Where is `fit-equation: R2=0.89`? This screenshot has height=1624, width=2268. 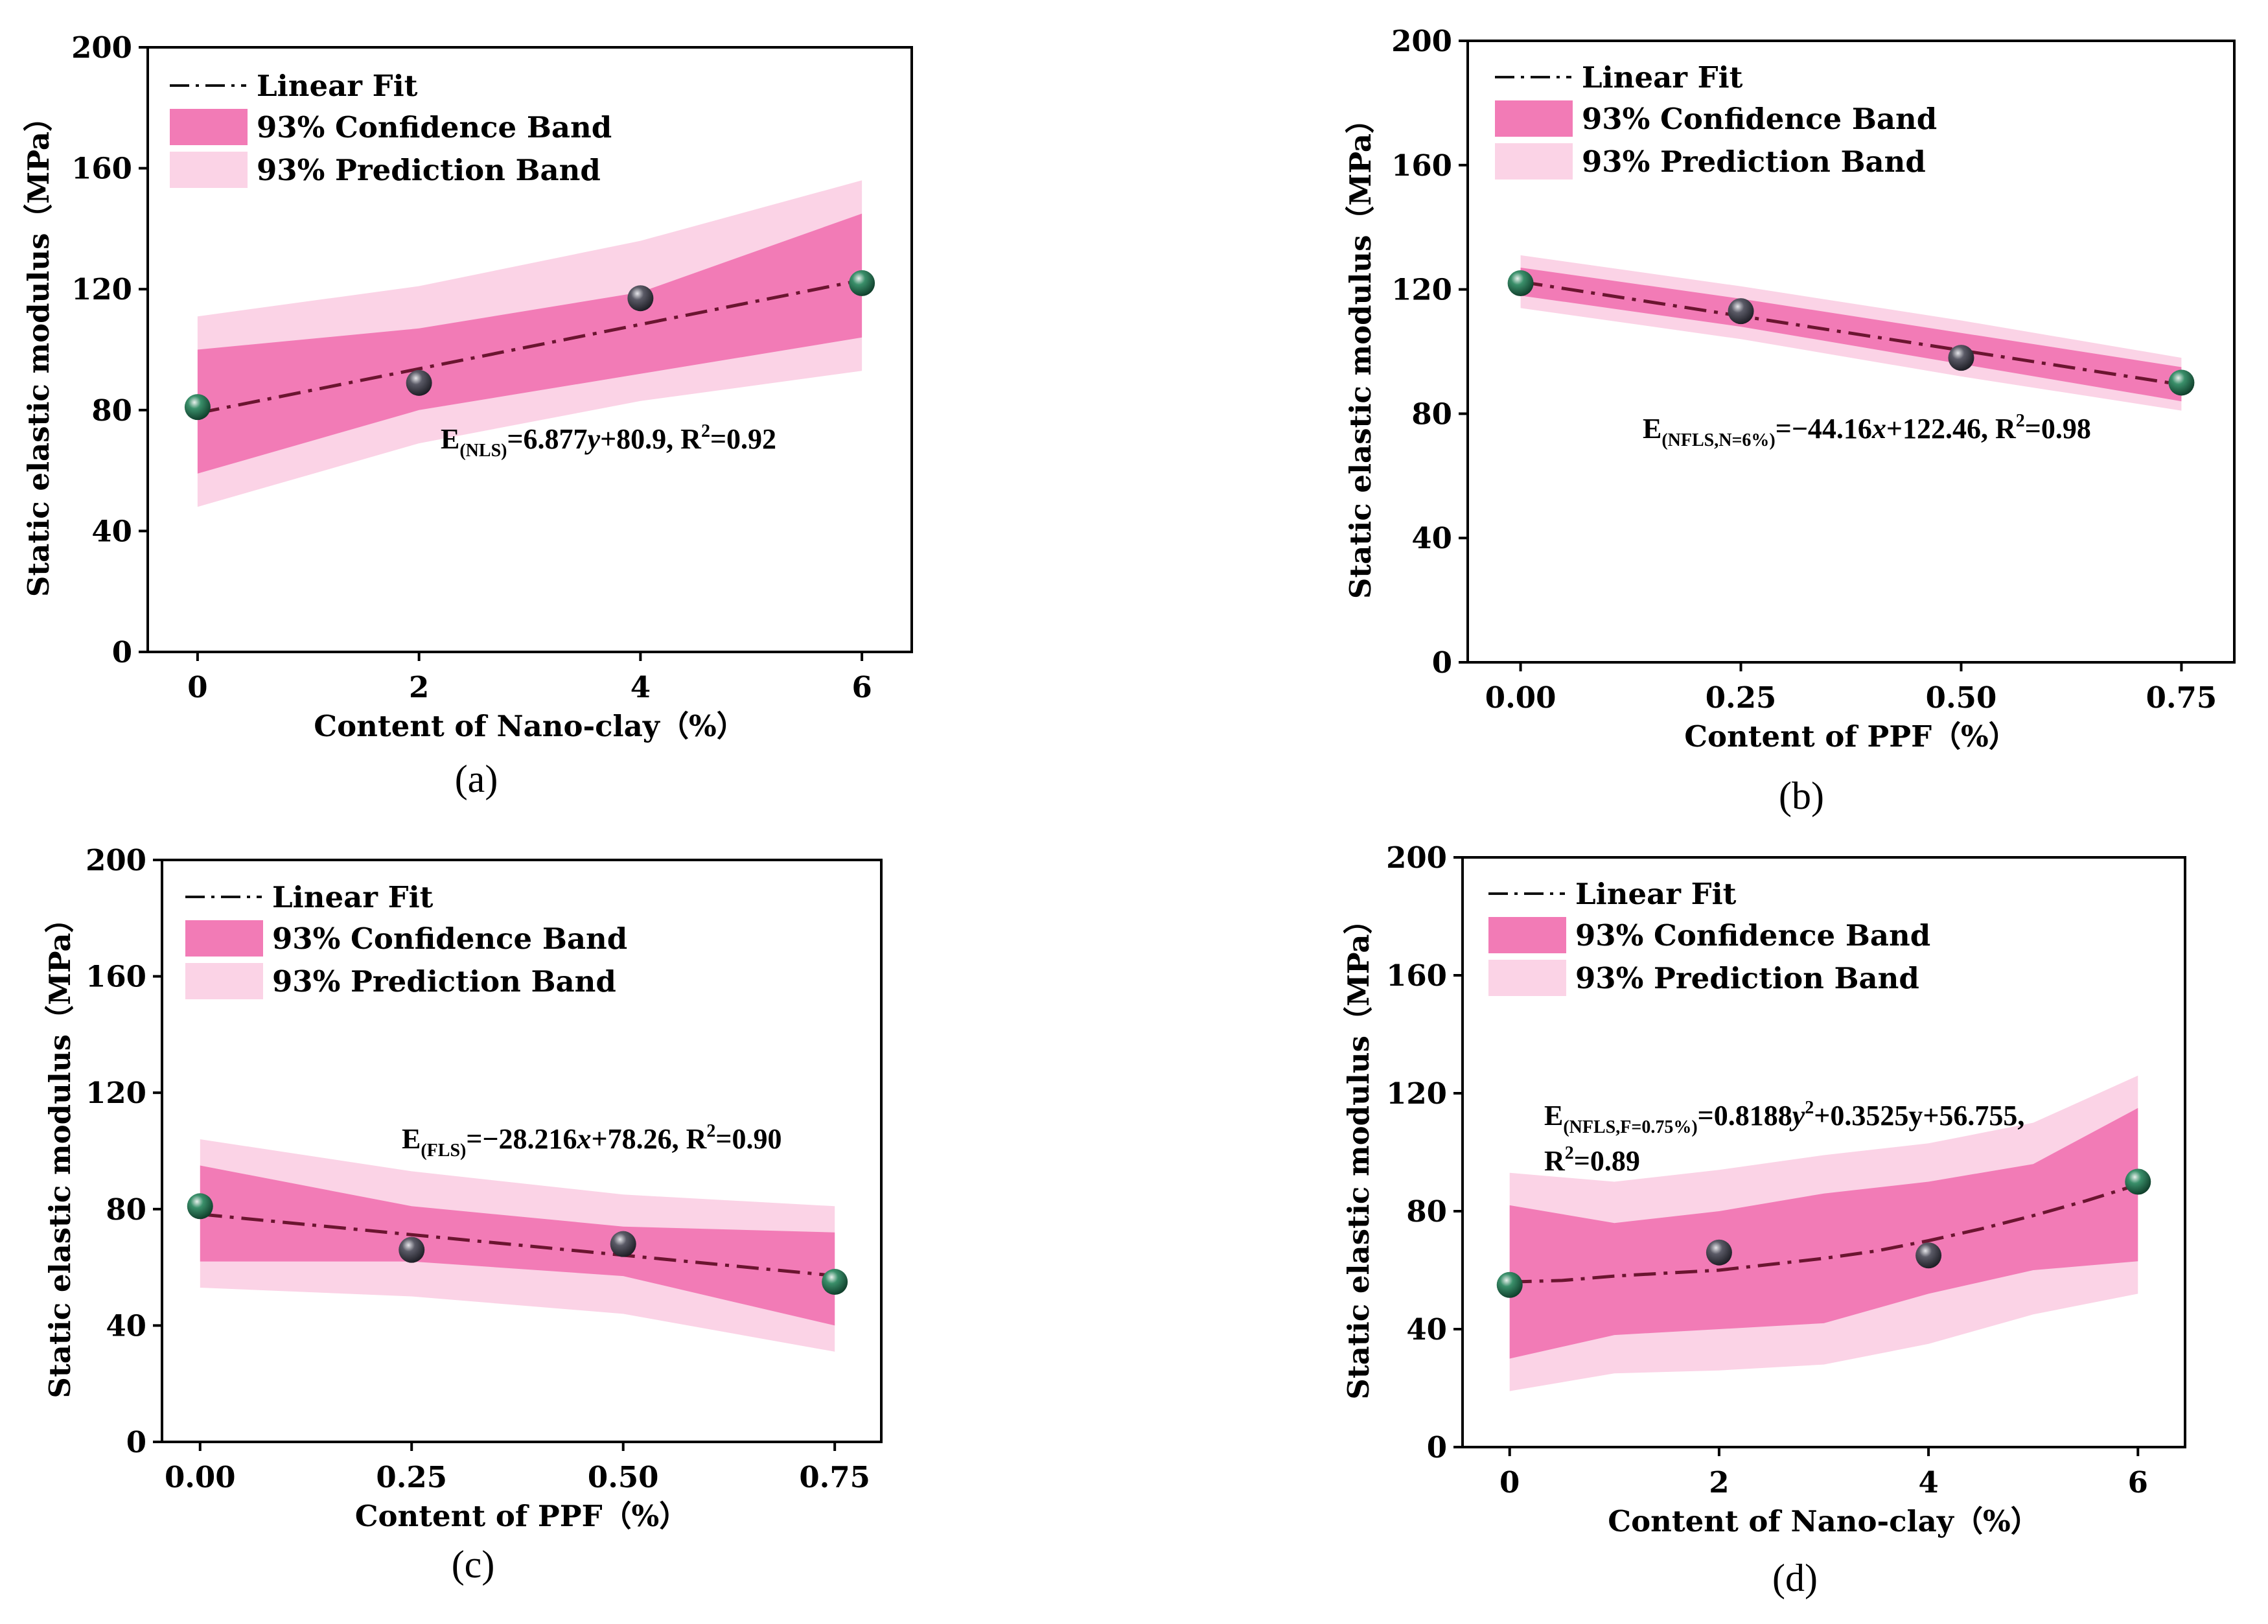
fit-equation: R2=0.89 is located at coordinates (1592, 1160).